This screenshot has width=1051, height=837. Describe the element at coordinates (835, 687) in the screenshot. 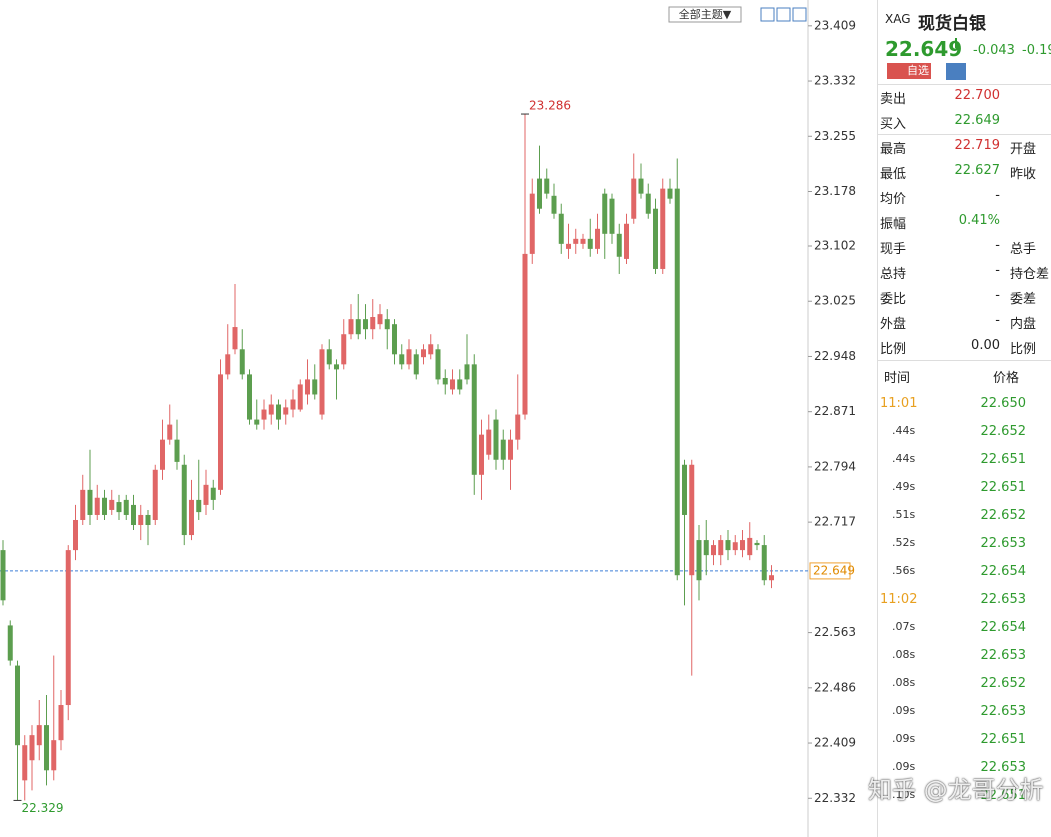

I see `y-tick-label: 22.486` at that location.